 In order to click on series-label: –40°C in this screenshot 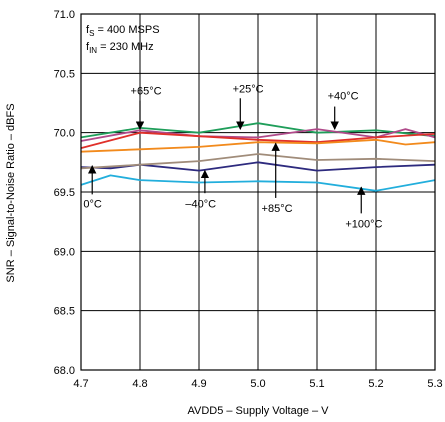, I will do `click(200, 204)`.